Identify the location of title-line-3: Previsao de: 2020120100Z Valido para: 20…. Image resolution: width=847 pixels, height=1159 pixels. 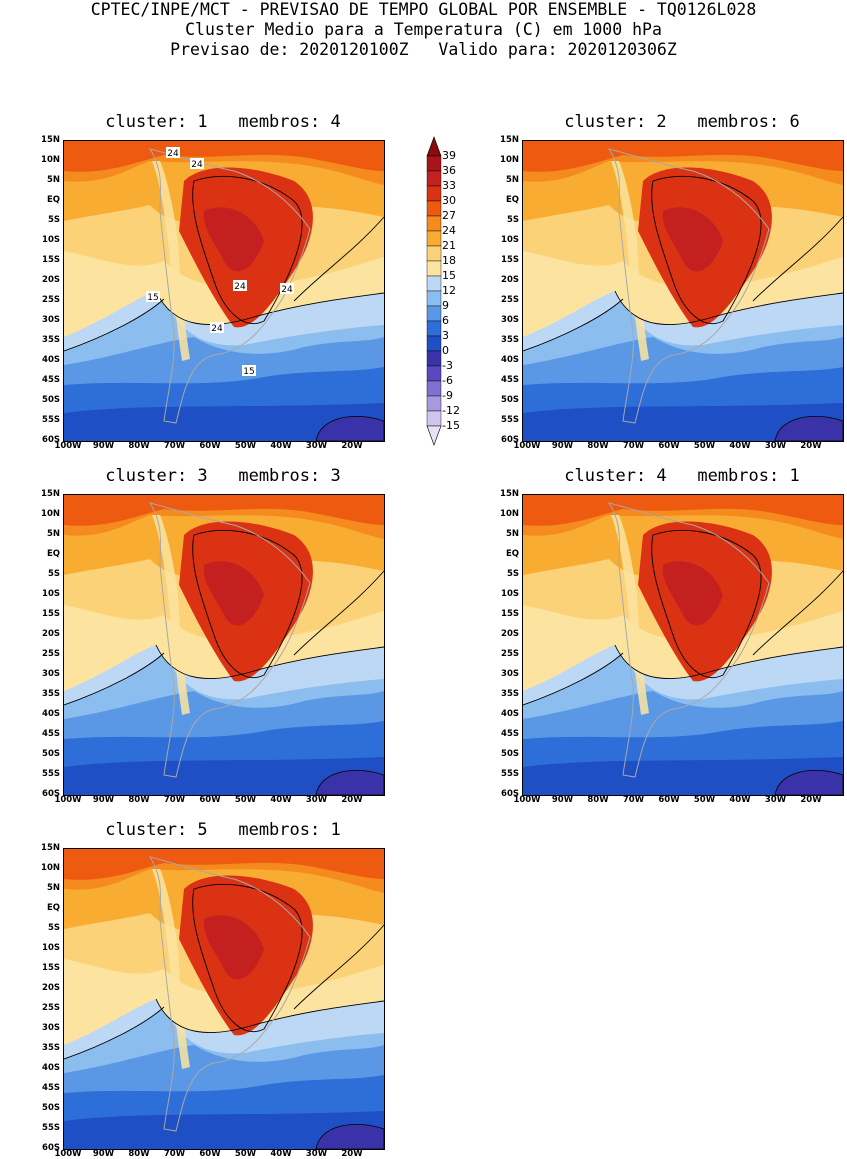
(423, 49).